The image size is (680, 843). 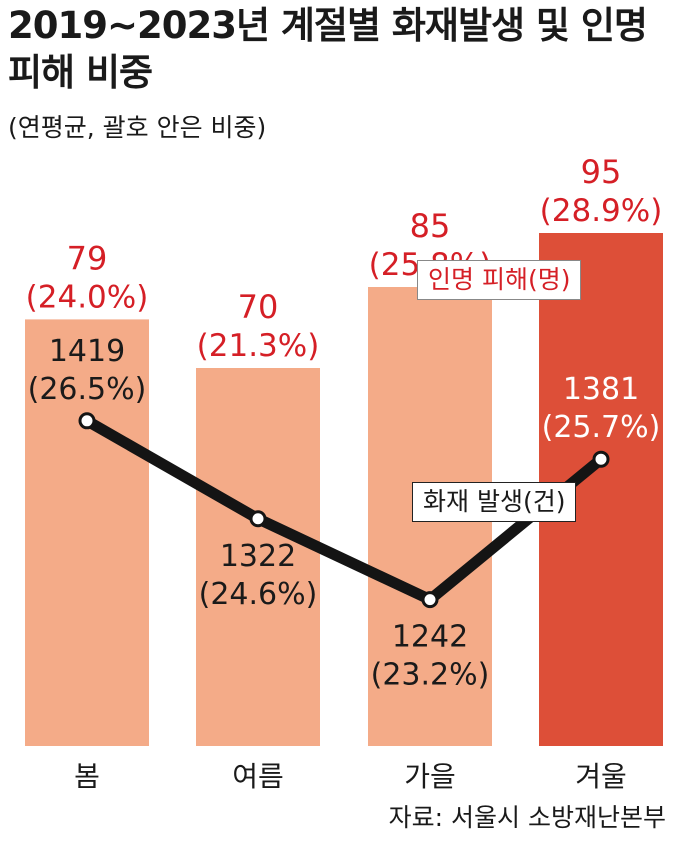 I want to click on fire-share-label: (25.7%), so click(x=601, y=427).